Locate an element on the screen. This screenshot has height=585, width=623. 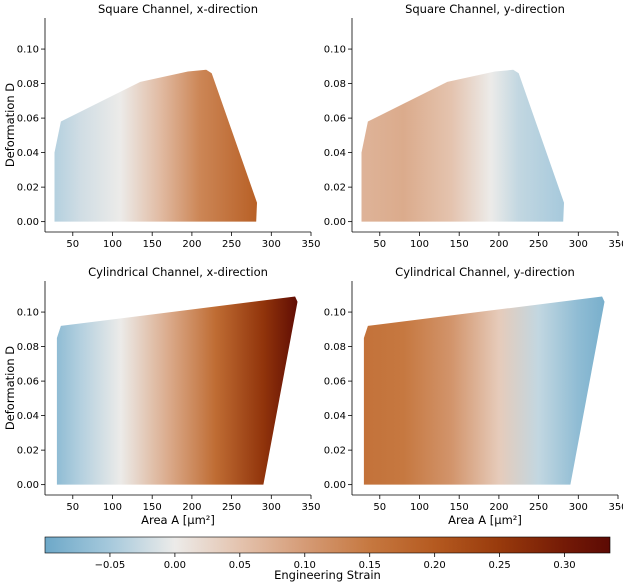
panel-title: Cylindrical Channel, y-direction is located at coordinates (485, 272).